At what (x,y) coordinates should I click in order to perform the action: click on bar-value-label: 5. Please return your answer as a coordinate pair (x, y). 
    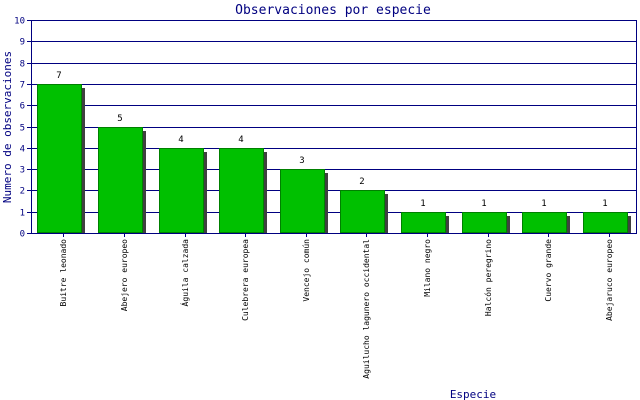
    Looking at the image, I should click on (119, 119).